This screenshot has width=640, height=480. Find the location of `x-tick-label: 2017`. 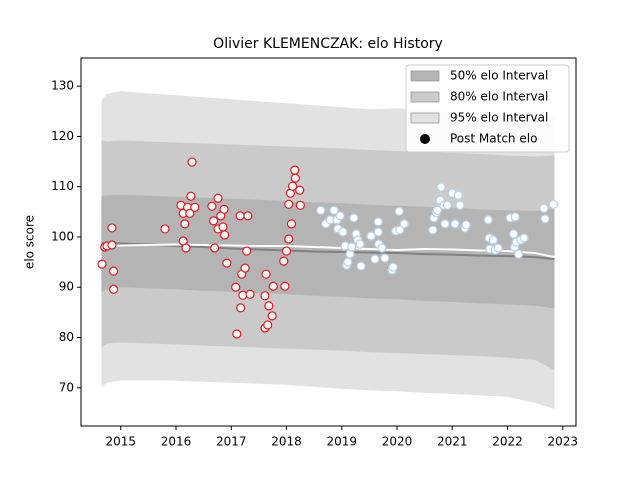

x-tick-label: 2017 is located at coordinates (231, 442).